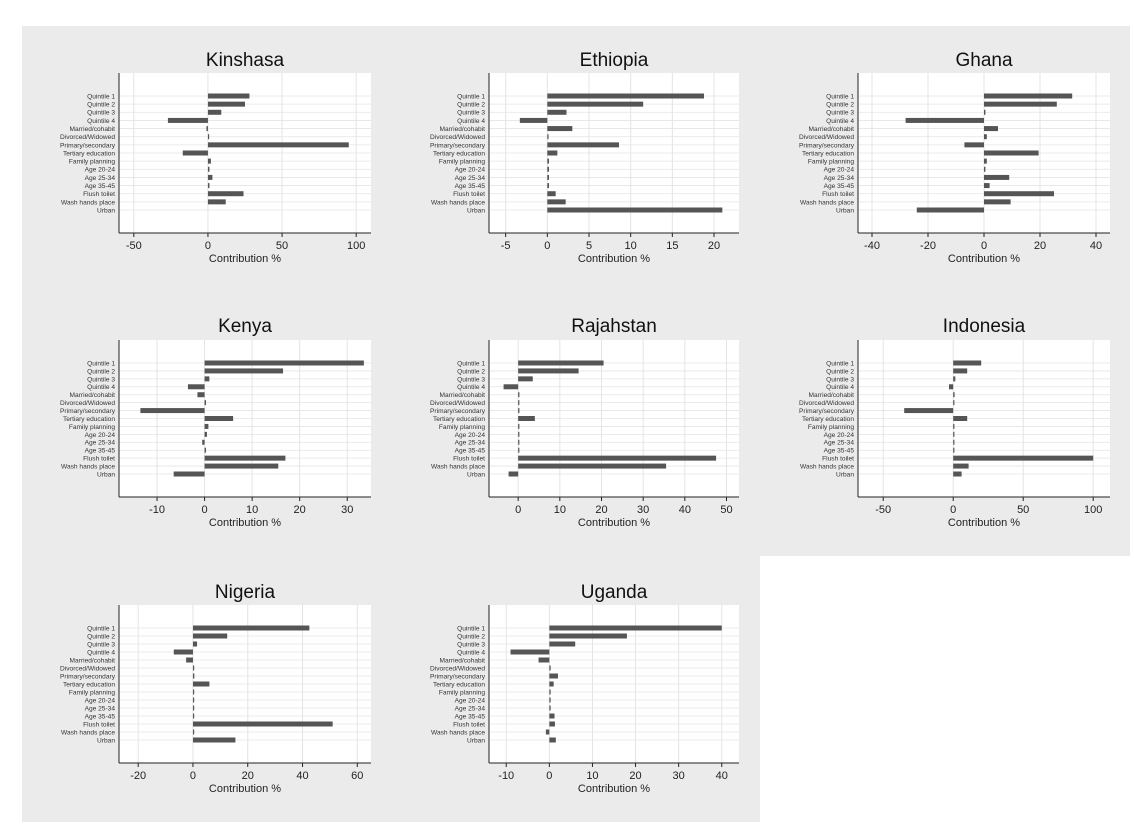 The image size is (1134, 829). I want to click on x-tick-label: -10, so click(506, 776).